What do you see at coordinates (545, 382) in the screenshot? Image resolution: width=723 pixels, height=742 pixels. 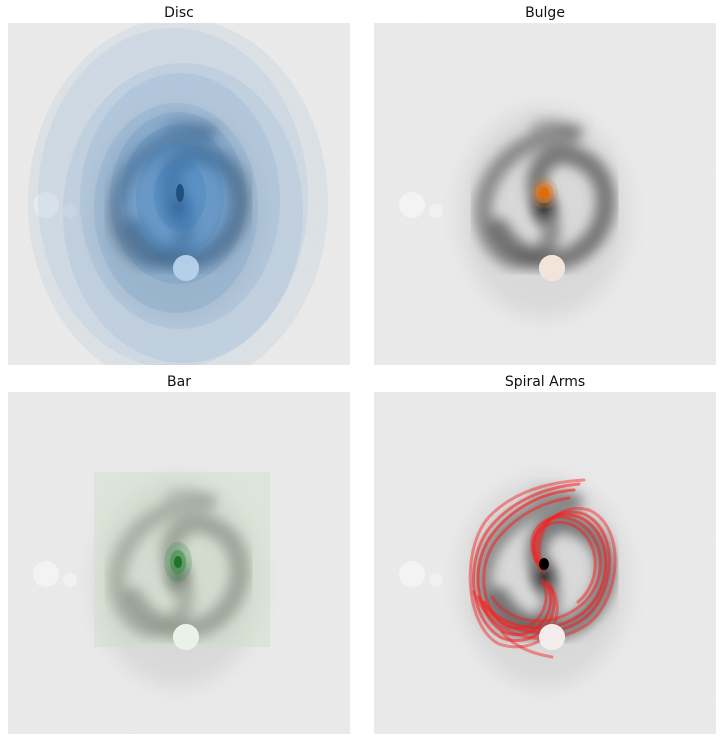 I see `panel-title-spiral-arms: Spiral Arms` at bounding box center [545, 382].